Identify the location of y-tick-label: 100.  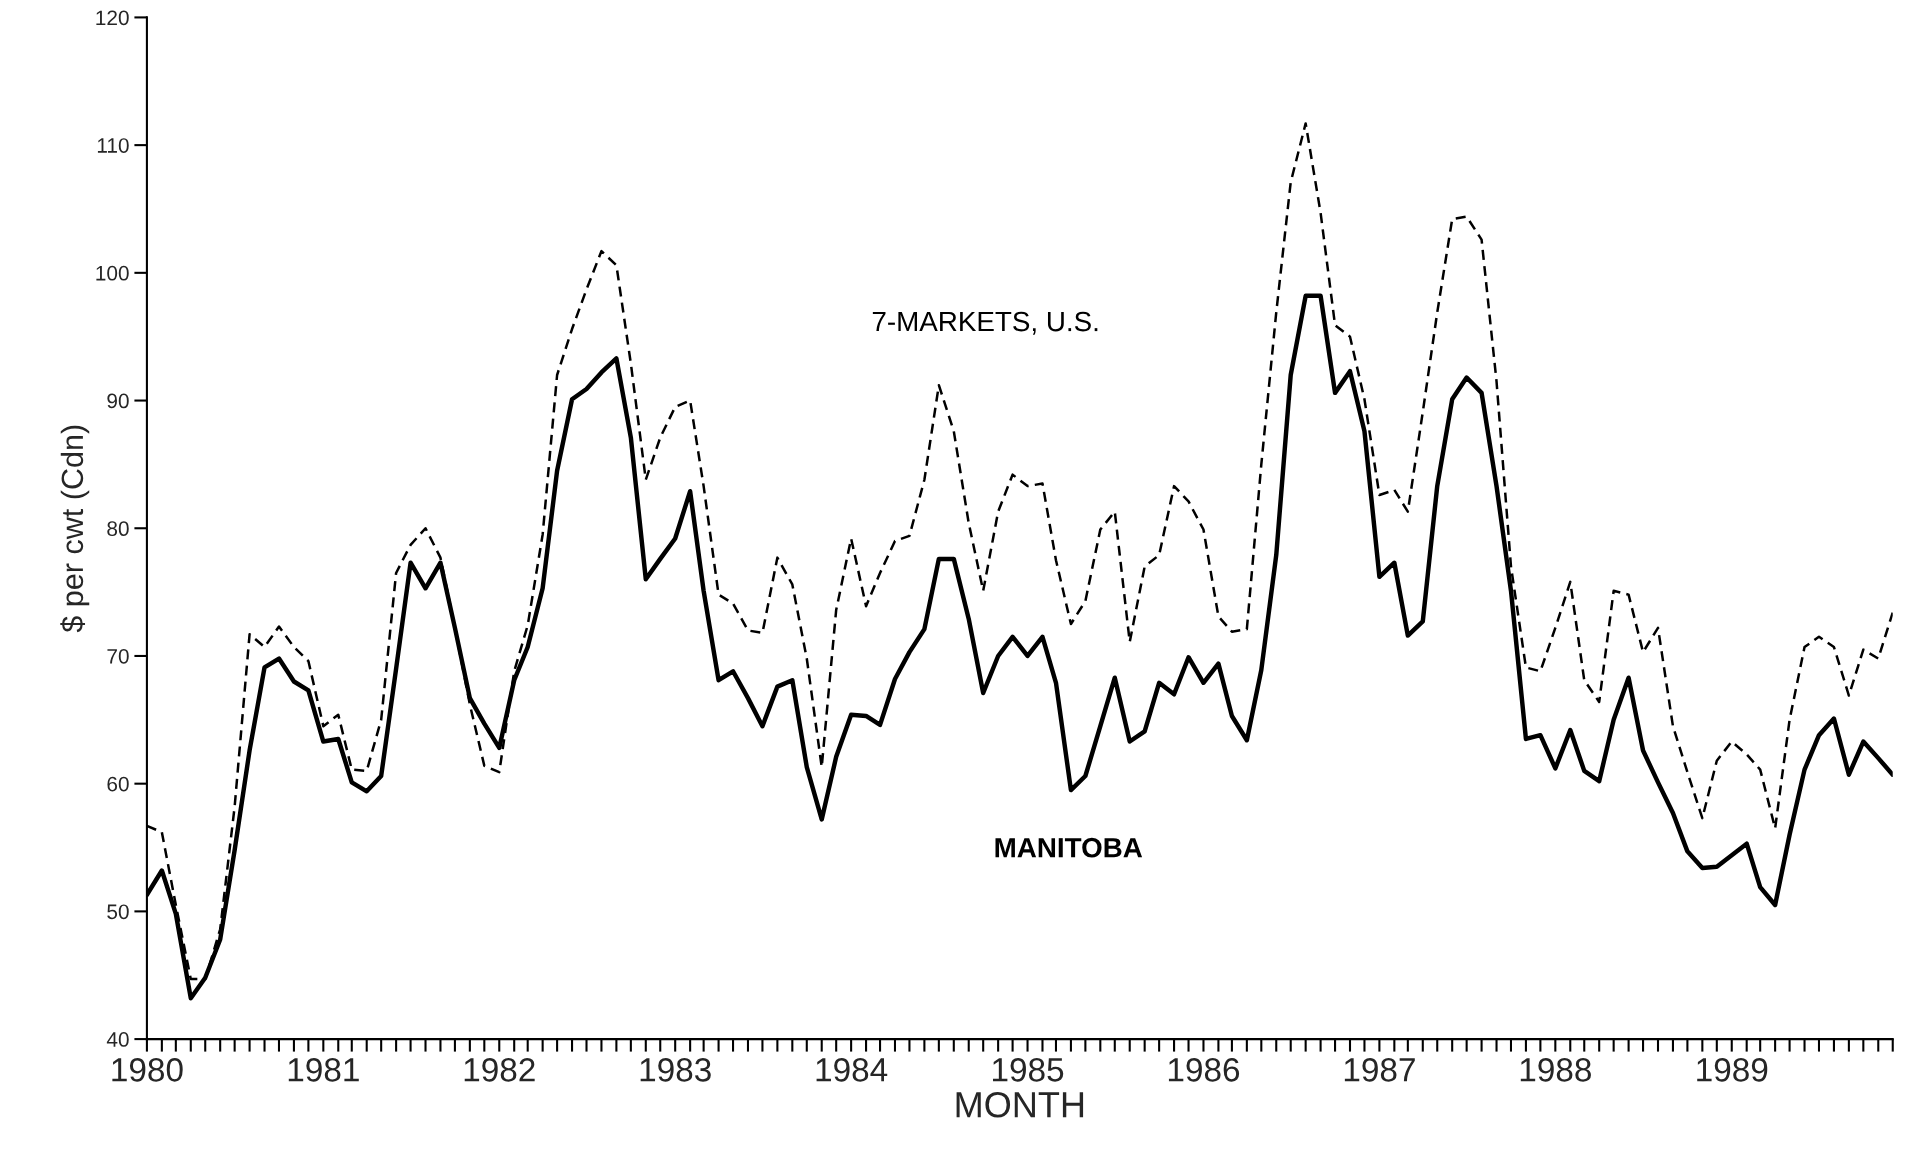
(112, 273).